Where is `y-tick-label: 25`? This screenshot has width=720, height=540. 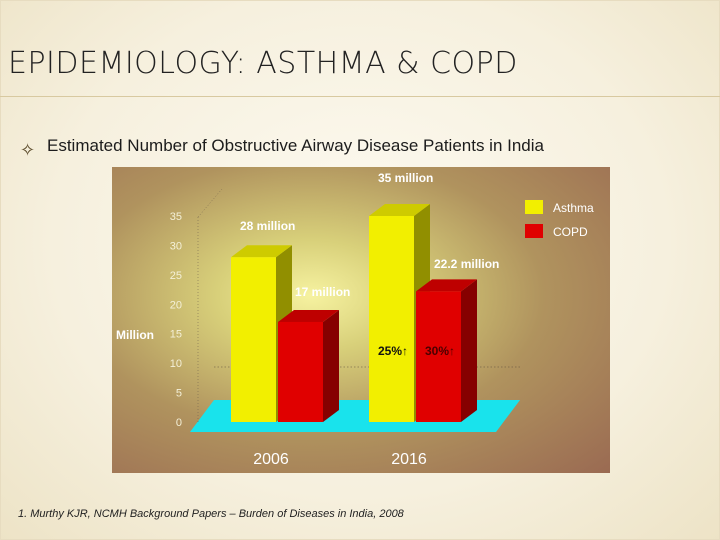 y-tick-label: 25 is located at coordinates (176, 276).